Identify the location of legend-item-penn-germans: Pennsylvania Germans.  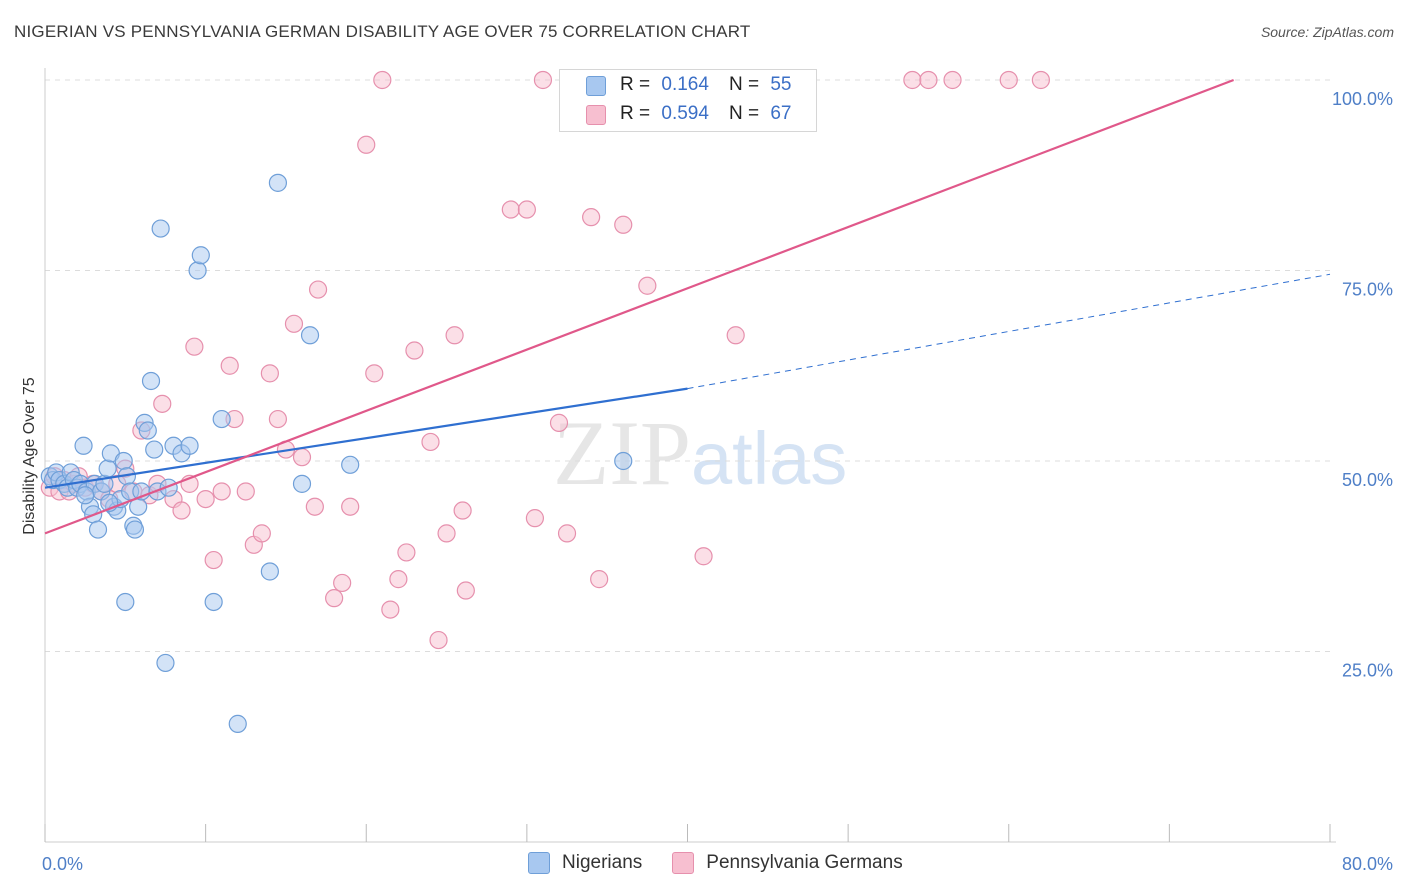
(787, 863).